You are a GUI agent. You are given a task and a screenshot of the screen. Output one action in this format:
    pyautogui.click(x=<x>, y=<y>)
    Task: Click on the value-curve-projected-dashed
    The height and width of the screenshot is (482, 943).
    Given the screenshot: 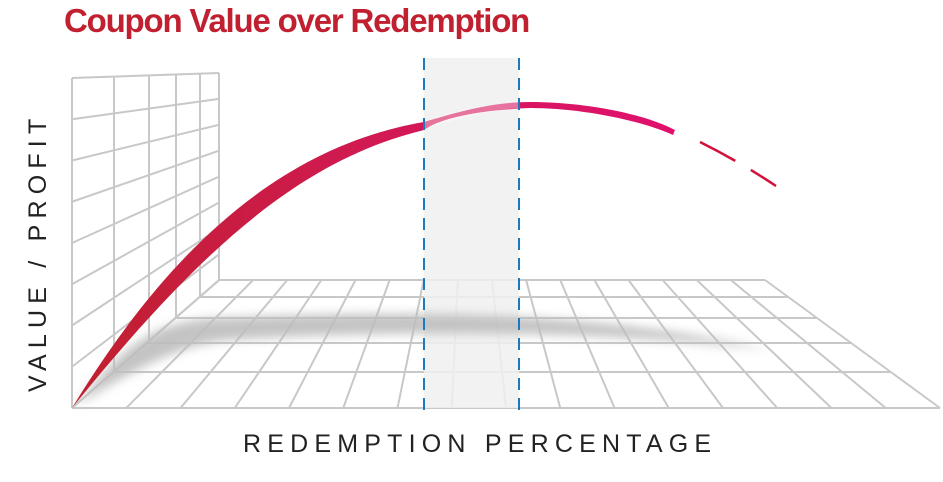 What is the action you would take?
    pyautogui.click(x=738, y=164)
    